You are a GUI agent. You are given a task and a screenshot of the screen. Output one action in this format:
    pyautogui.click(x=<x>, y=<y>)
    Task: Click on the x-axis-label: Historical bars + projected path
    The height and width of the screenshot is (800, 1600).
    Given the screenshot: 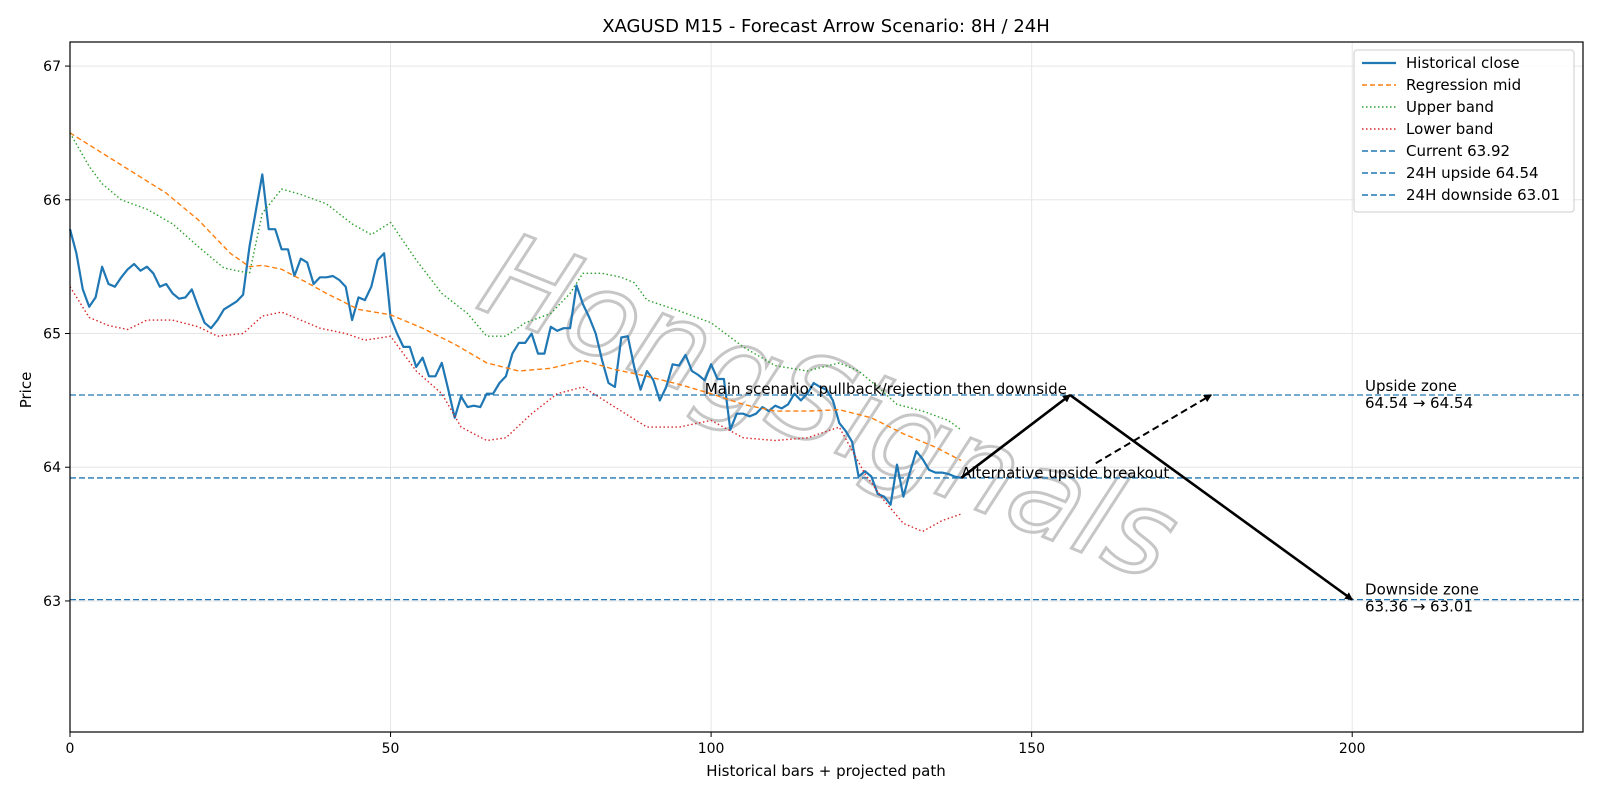 What is the action you would take?
    pyautogui.click(x=826, y=771)
    